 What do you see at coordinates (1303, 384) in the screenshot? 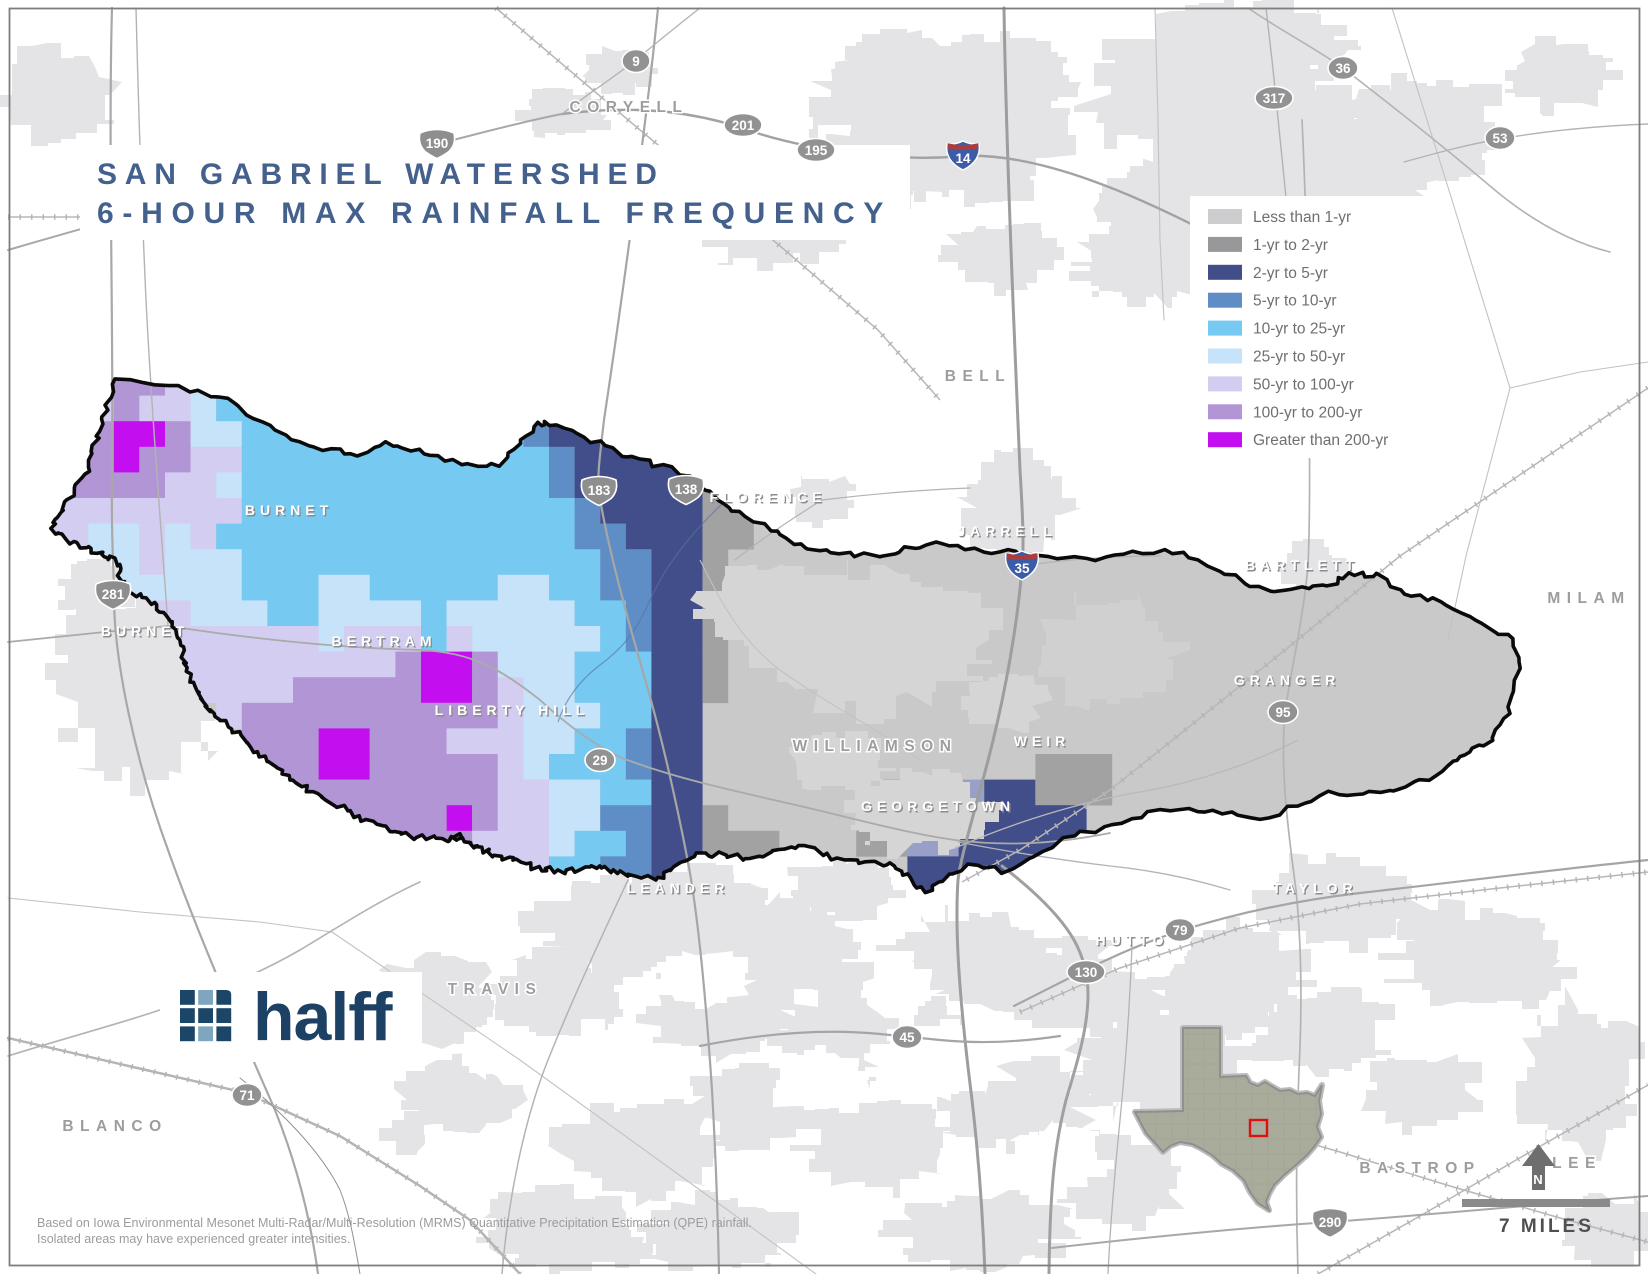
I see `svg-text: 50-yr to 100-yr` at bounding box center [1303, 384].